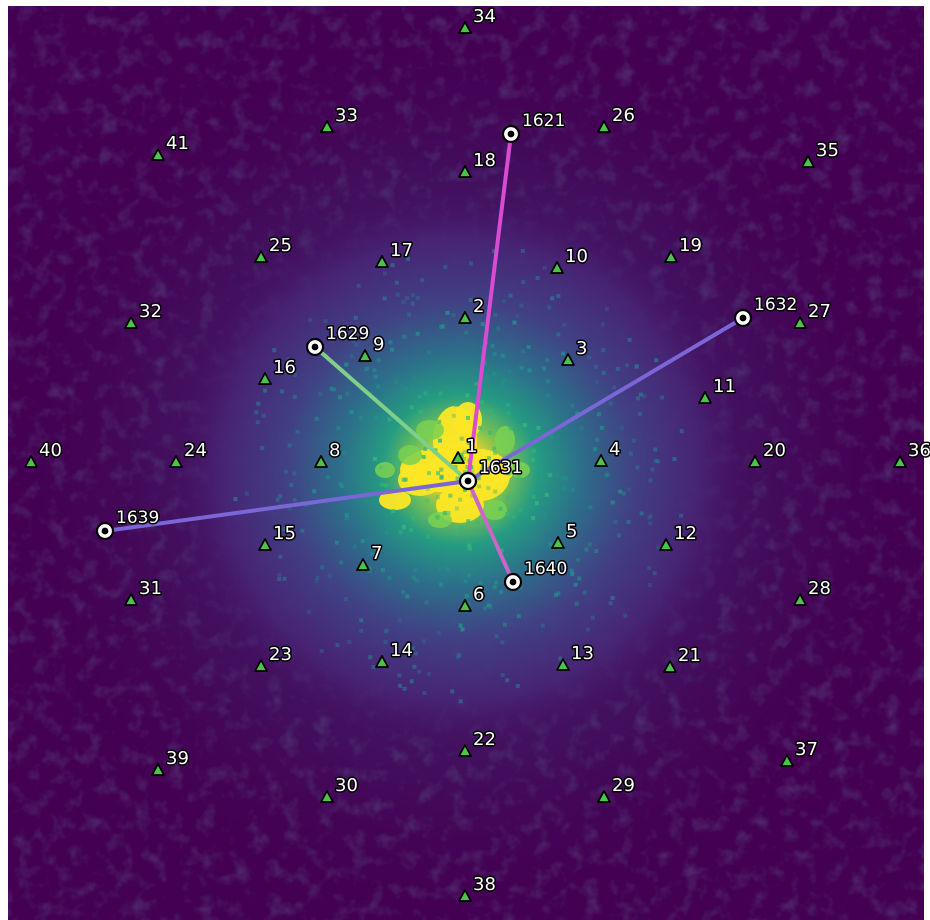 Image resolution: width=930 pixels, height=920 pixels. I want to click on station-5: 5, so click(565, 534).